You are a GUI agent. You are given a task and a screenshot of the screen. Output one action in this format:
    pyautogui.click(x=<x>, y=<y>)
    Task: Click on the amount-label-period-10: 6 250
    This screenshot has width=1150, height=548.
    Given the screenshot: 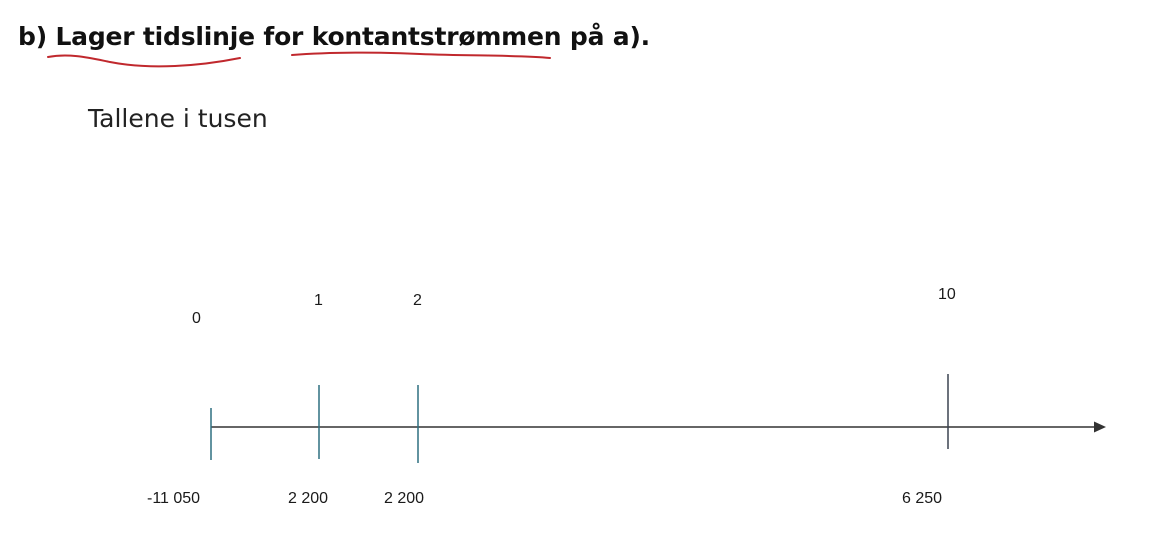 What is the action you would take?
    pyautogui.click(x=922, y=498)
    